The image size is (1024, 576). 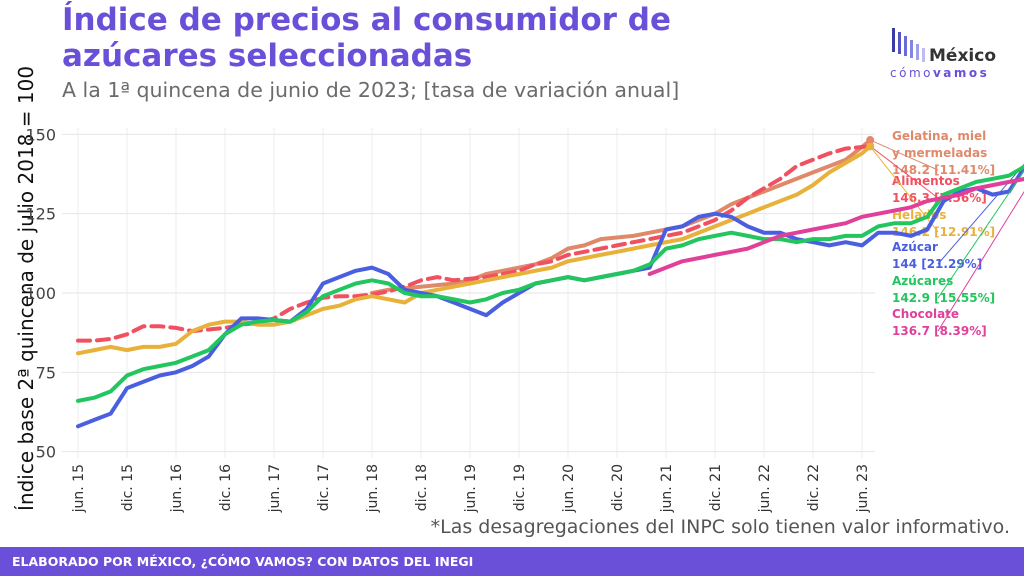 I want to click on logo-sub-a: cómo, so click(x=911, y=73).